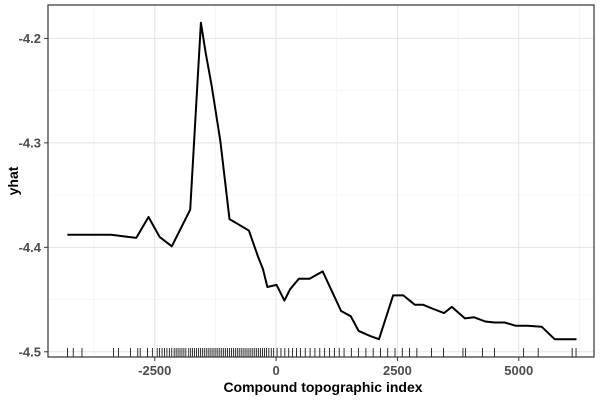  What do you see at coordinates (30, 351) in the screenshot?
I see `y-tick-label: -4.5` at bounding box center [30, 351].